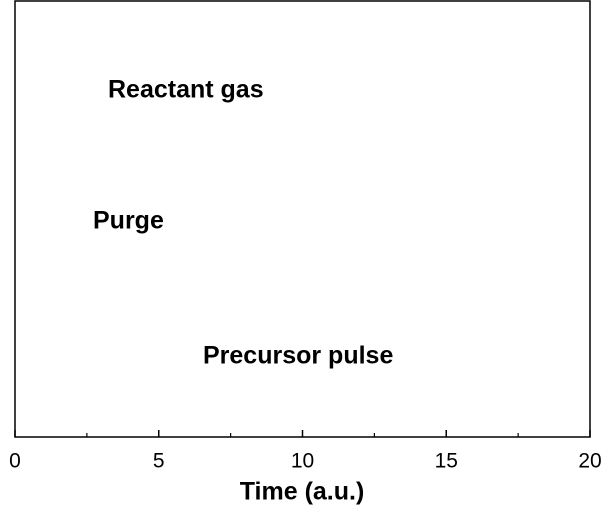 The height and width of the screenshot is (506, 604). Describe the element at coordinates (302, 461) in the screenshot. I see `x-tick-label: 10` at that location.